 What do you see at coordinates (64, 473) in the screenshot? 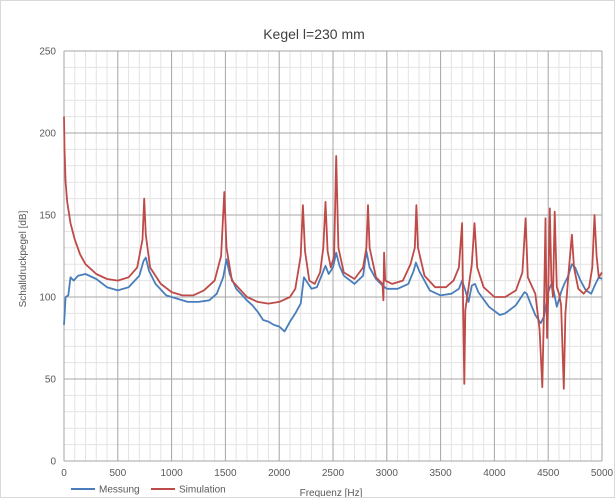
I see `x-tick-label: 0` at bounding box center [64, 473].